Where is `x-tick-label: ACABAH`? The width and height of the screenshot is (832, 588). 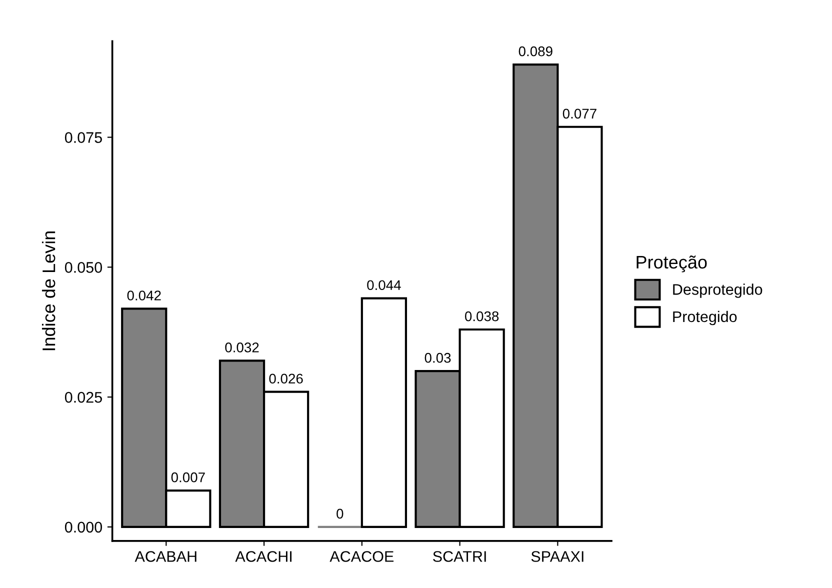 x-tick-label: ACABAH is located at coordinates (165, 556).